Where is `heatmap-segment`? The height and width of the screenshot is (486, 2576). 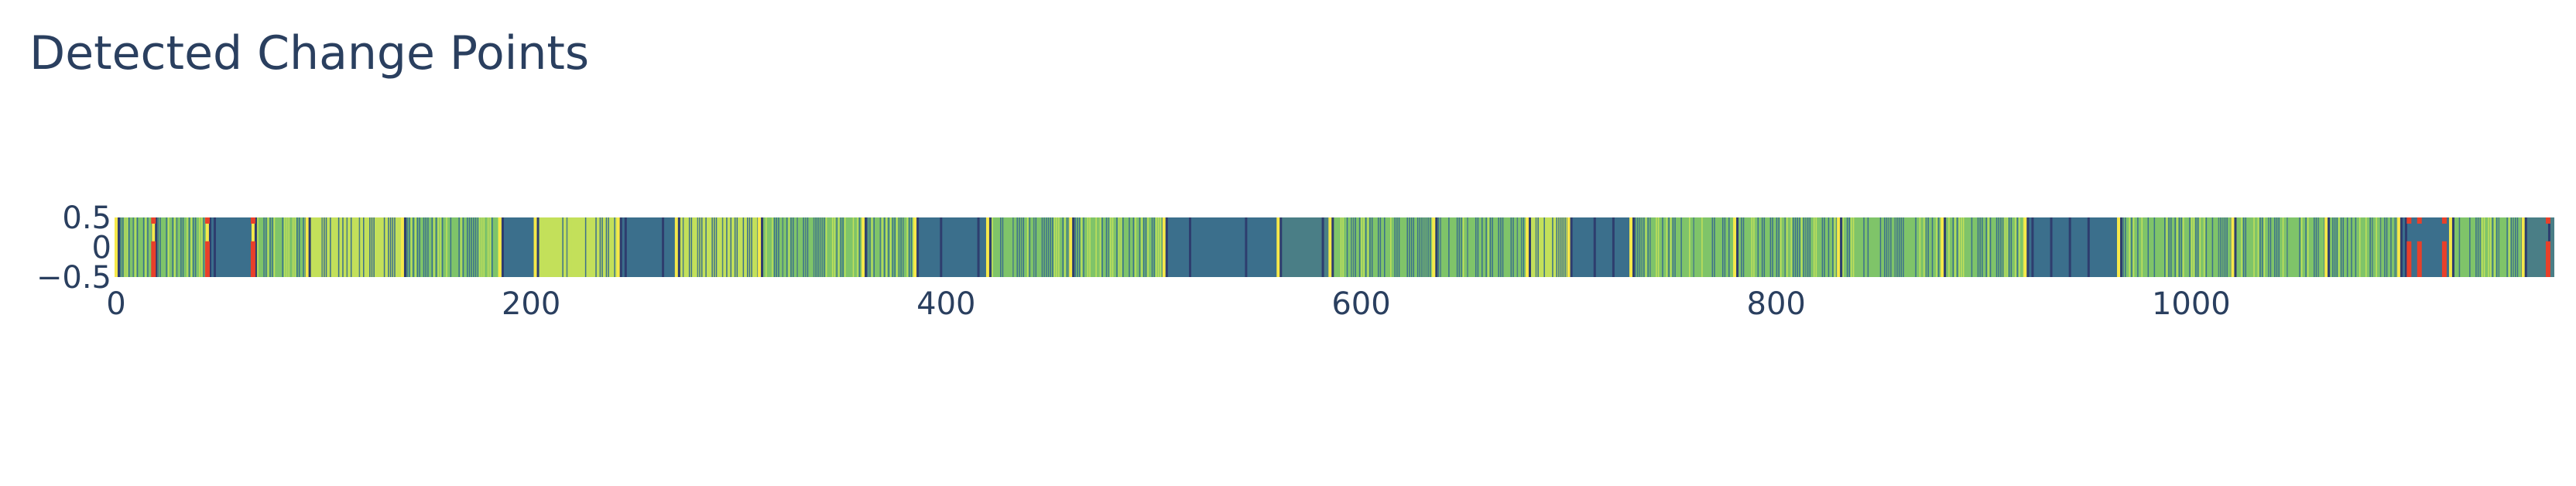 heatmap-segment is located at coordinates (2486, 247).